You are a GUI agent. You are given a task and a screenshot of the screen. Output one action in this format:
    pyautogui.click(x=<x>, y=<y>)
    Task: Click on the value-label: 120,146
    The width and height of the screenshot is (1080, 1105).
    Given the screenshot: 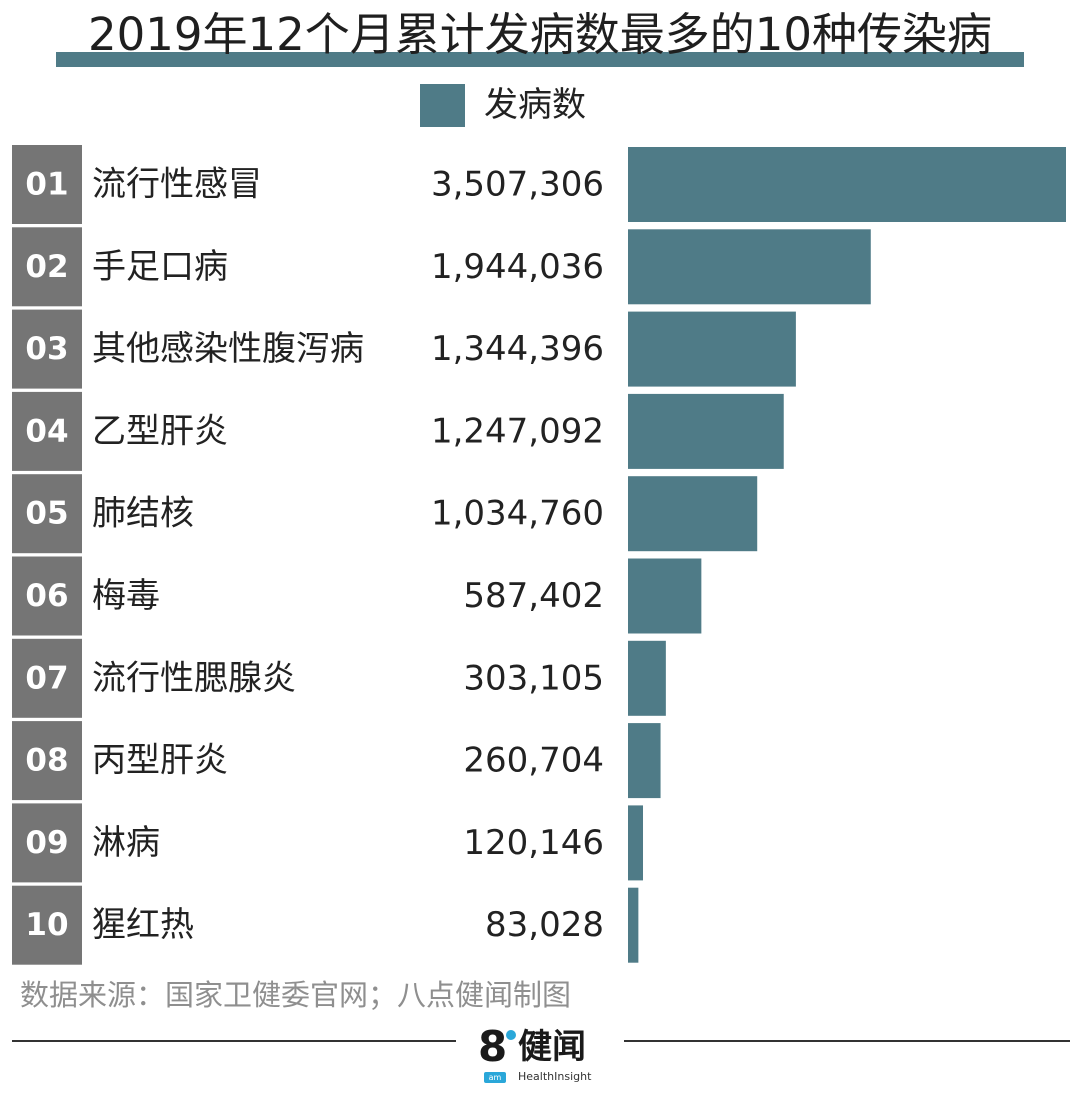 What is the action you would take?
    pyautogui.click(x=533, y=843)
    